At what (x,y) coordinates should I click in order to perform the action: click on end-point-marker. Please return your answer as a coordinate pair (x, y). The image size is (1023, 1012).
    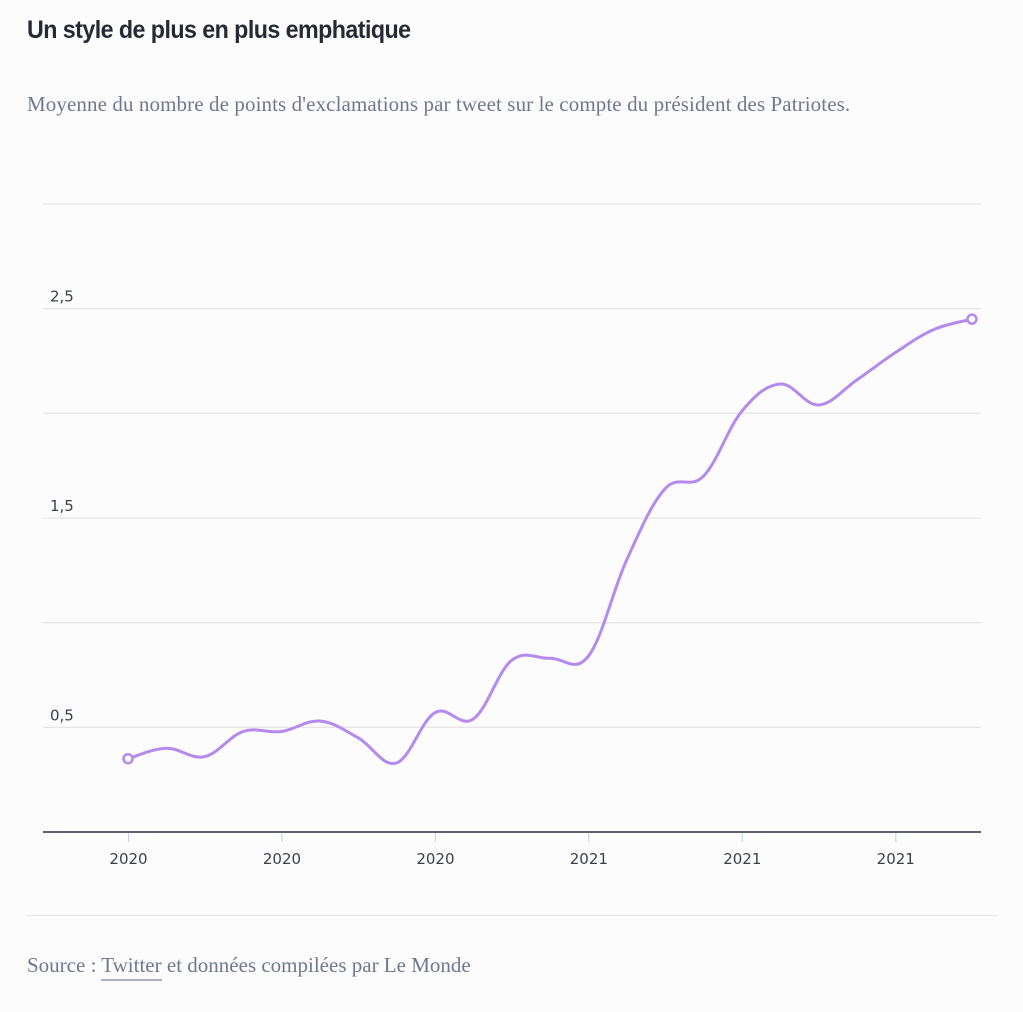
    Looking at the image, I should click on (972, 319).